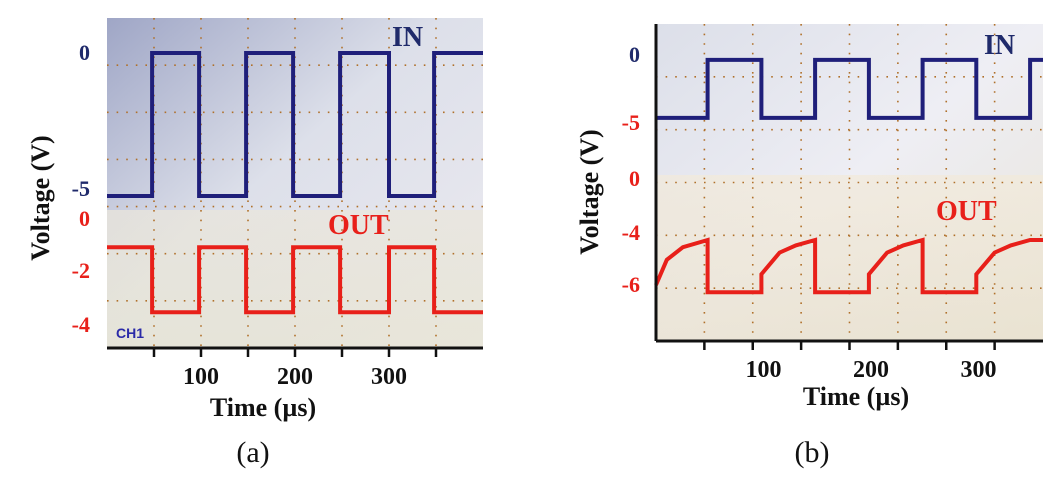 The image size is (1063, 485). I want to click on in-trace-label-b: IN, so click(999, 45).